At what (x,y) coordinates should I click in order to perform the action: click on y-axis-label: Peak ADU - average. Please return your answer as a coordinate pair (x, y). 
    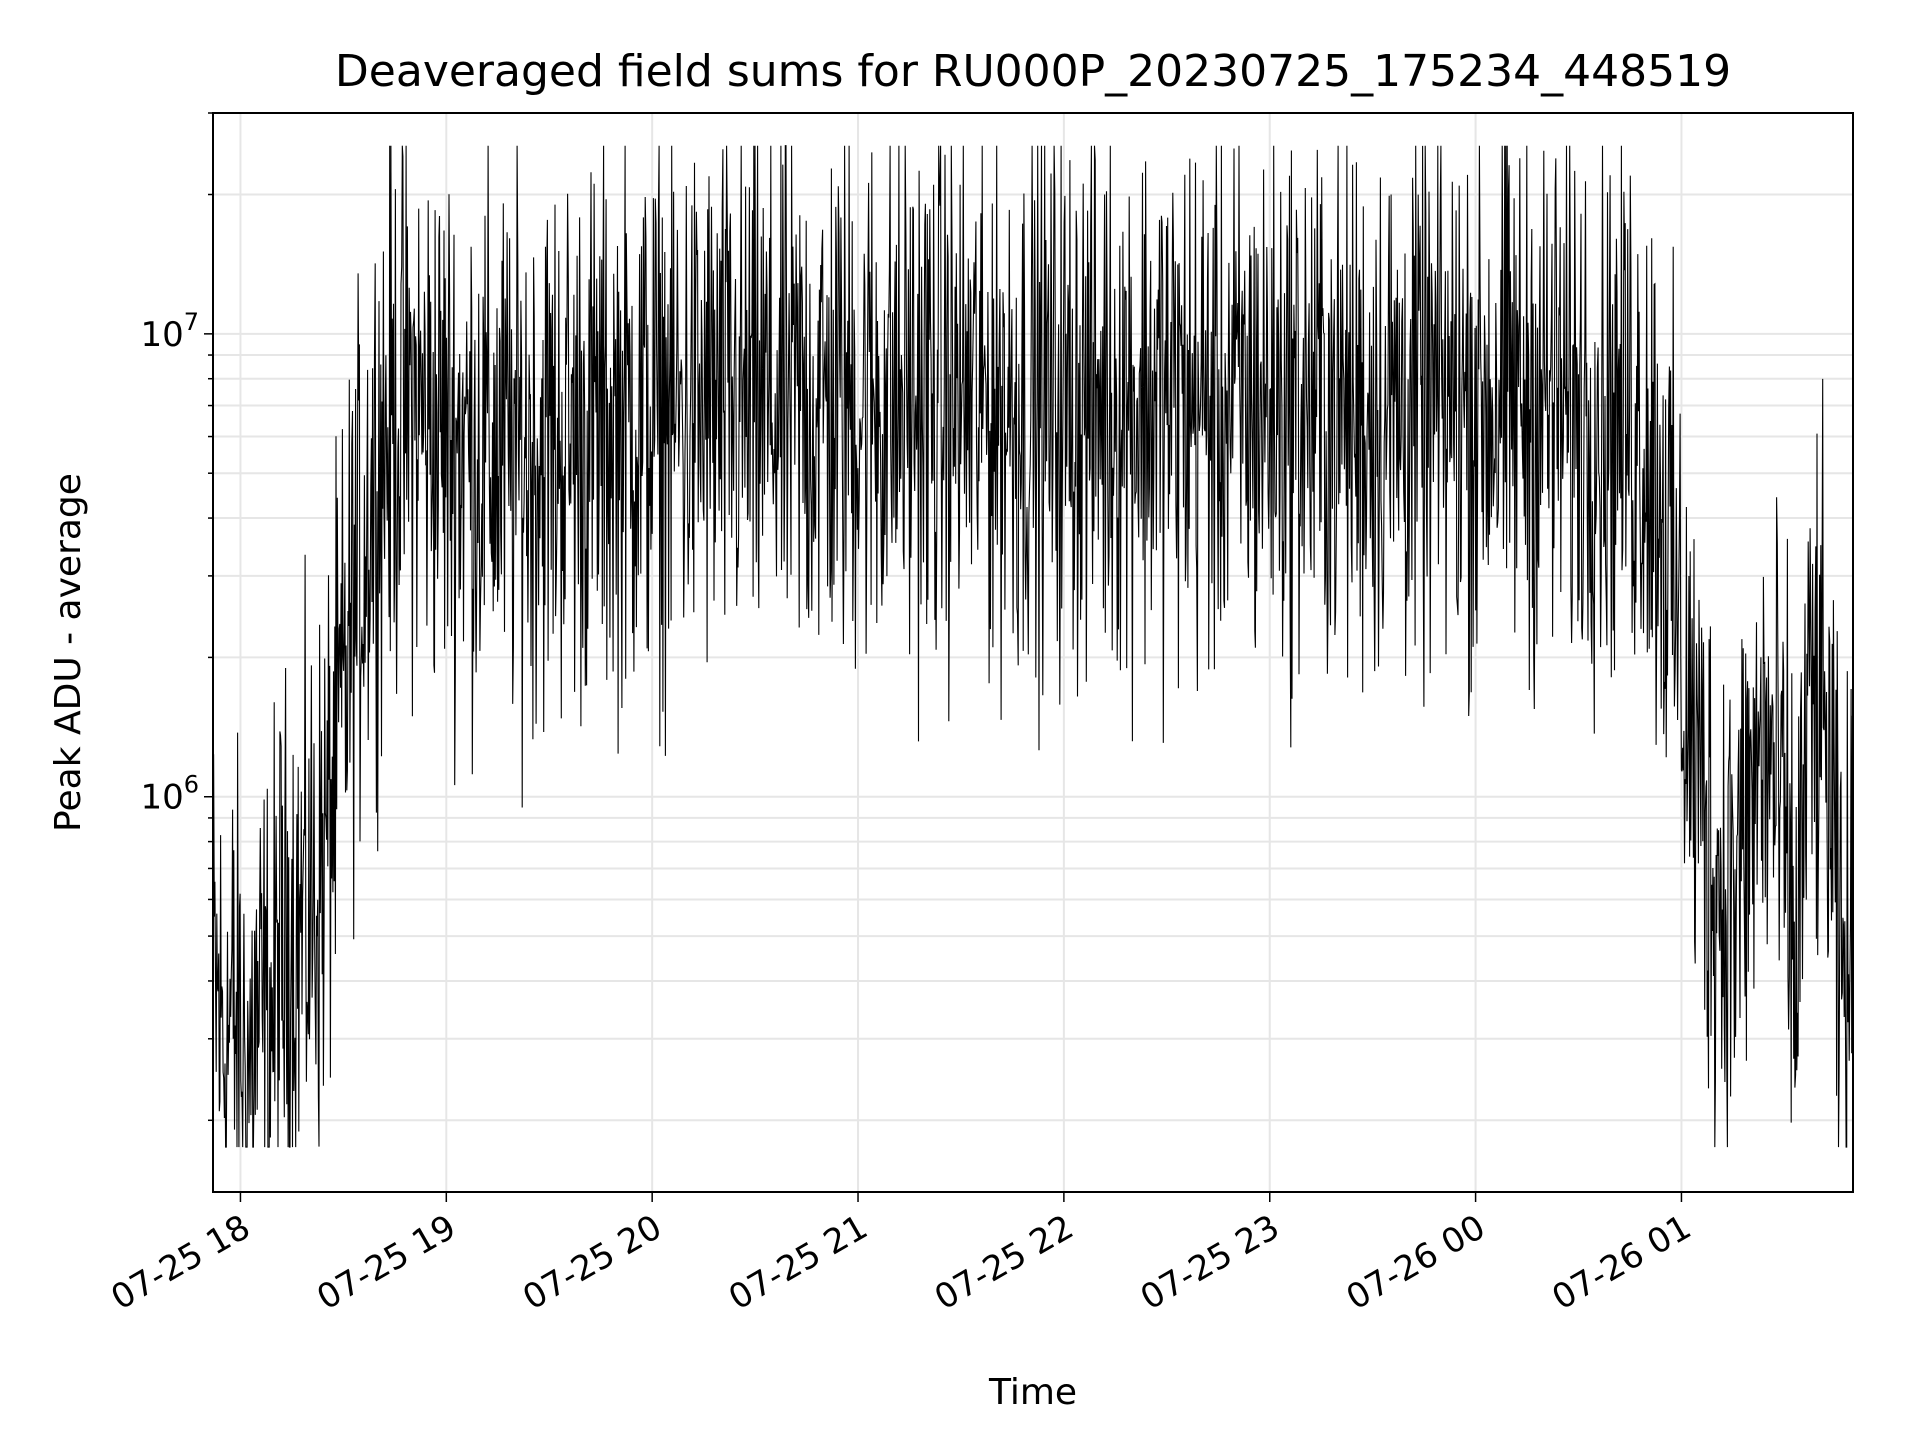
    Looking at the image, I should click on (68, 652).